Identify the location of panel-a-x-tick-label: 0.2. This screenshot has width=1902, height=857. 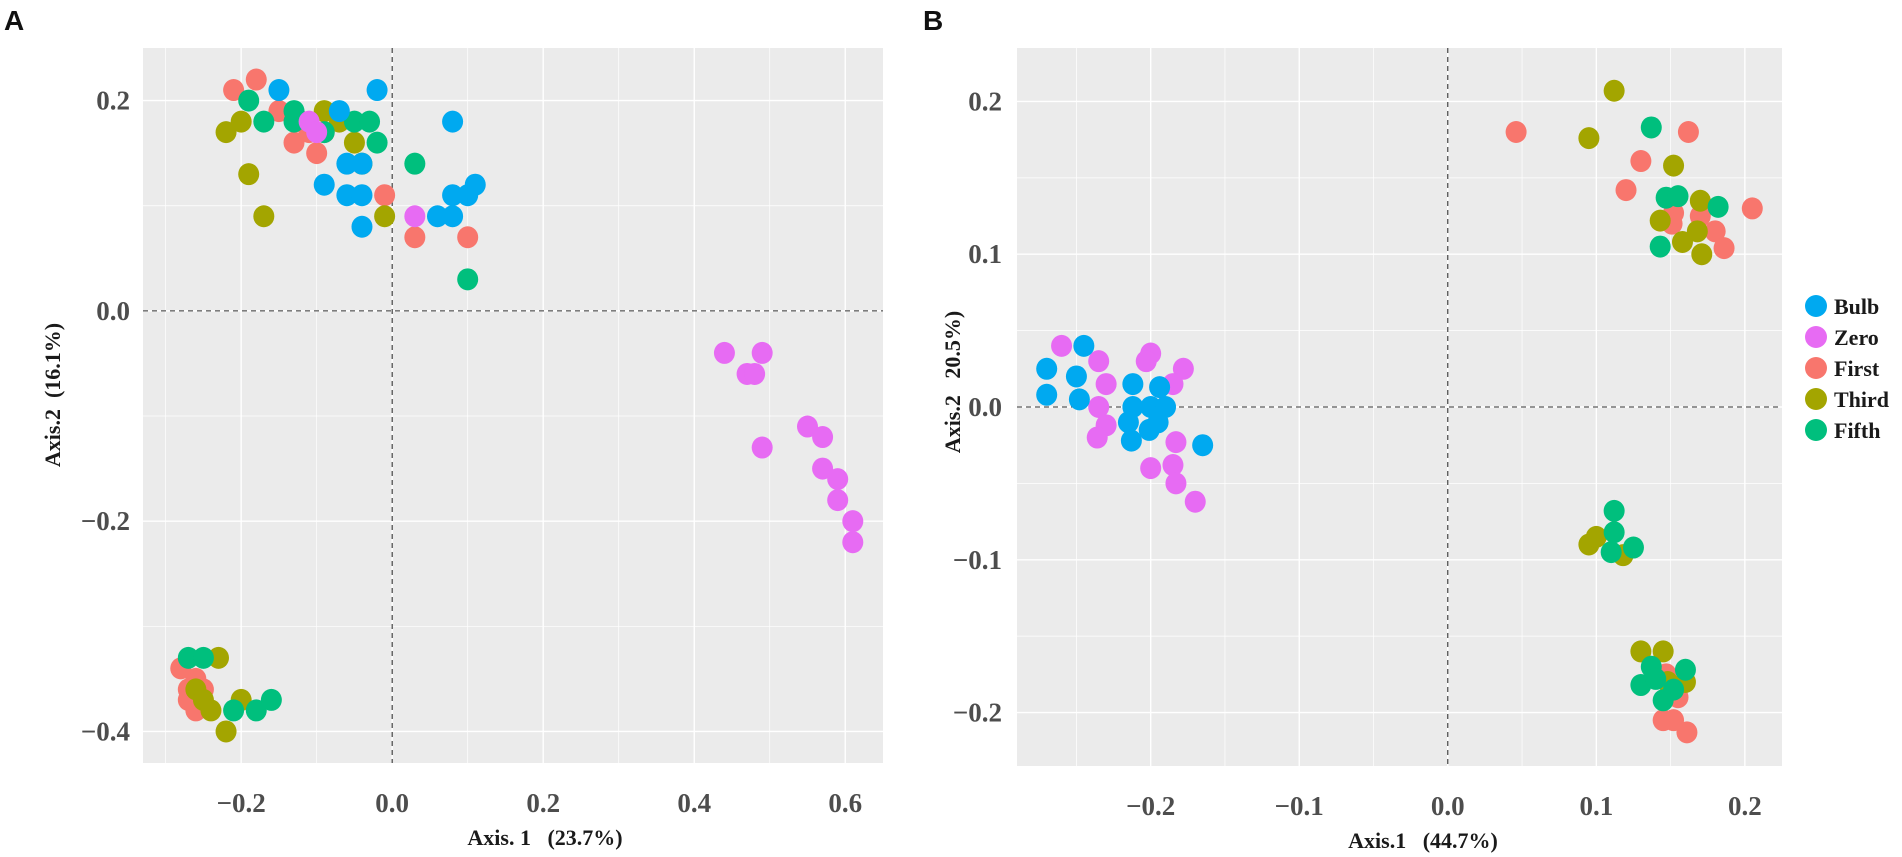
(543, 803).